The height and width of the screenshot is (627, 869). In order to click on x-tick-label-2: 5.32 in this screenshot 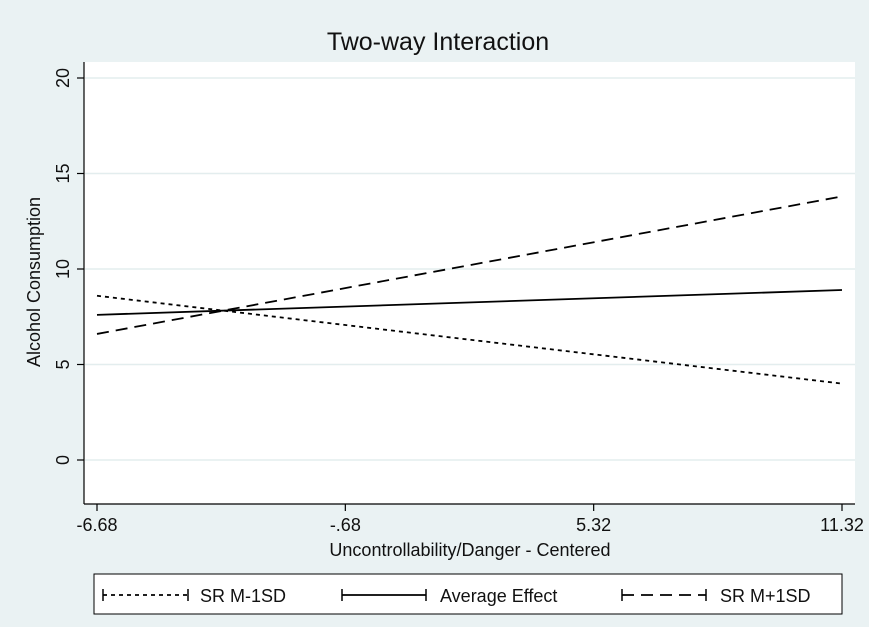, I will do `click(593, 525)`.